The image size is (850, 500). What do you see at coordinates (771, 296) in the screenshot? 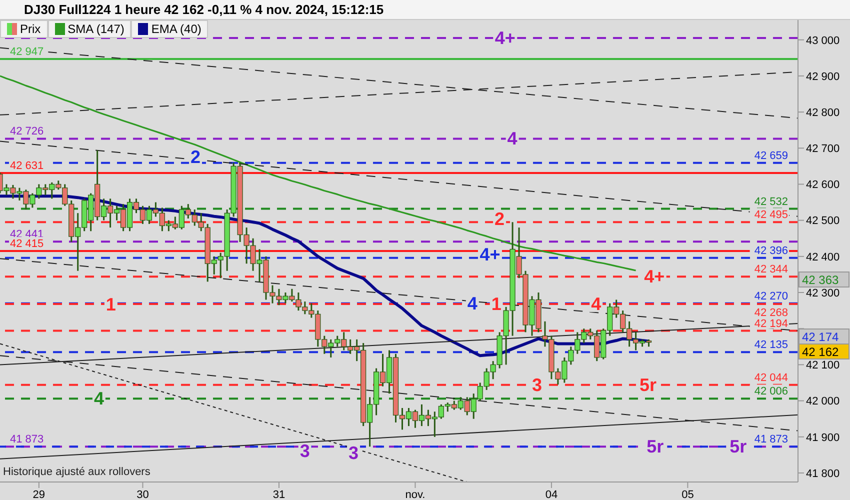
I see `ref-line-label: 42 270` at bounding box center [771, 296].